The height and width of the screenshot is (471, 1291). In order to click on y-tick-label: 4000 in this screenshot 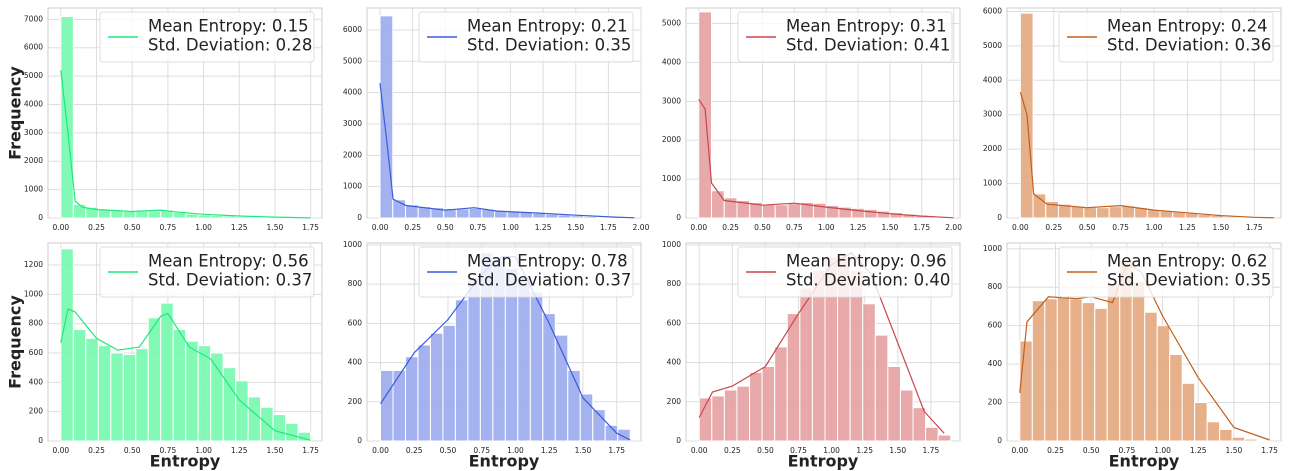, I will do `click(992, 79)`.